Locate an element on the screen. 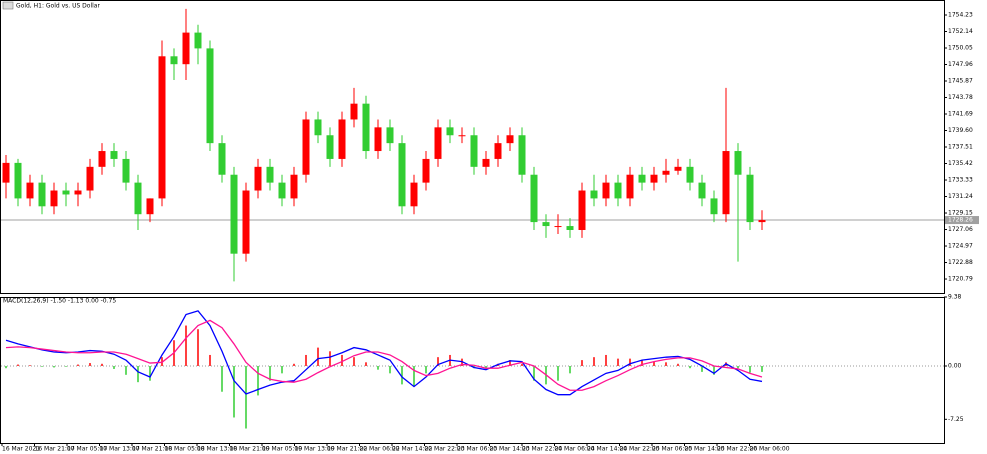 The height and width of the screenshot is (454, 987). x-tick-label: 22 Mar 14:00 is located at coordinates (412, 449).